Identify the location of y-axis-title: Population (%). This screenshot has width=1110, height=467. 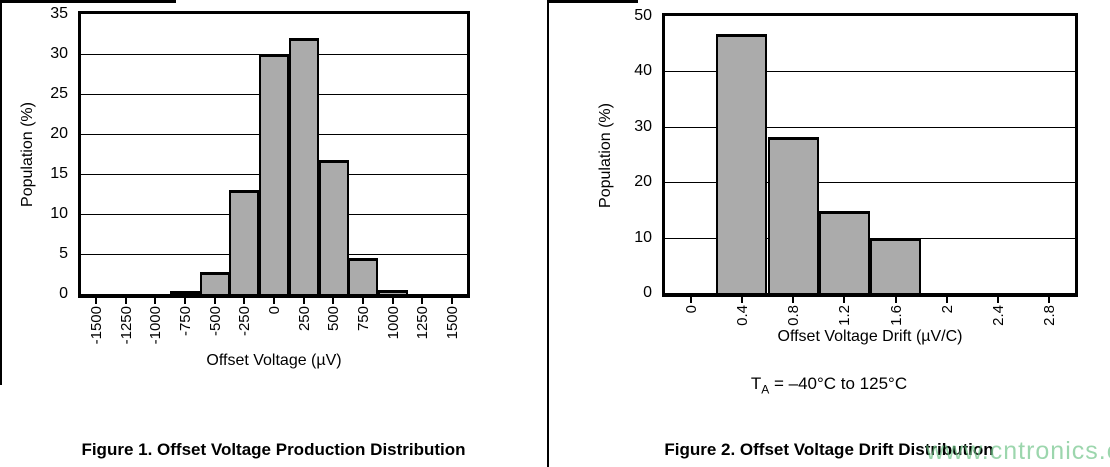
(606, 155).